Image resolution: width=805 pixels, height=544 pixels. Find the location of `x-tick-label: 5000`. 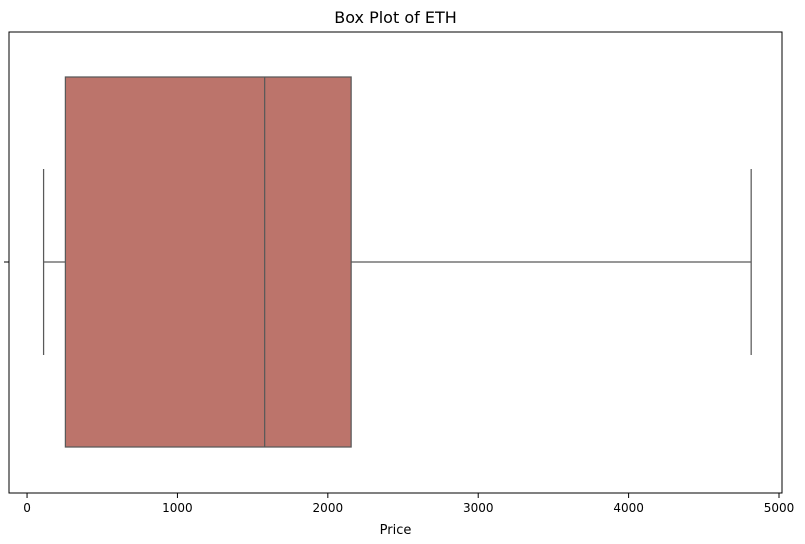

x-tick-label: 5000 is located at coordinates (779, 508).